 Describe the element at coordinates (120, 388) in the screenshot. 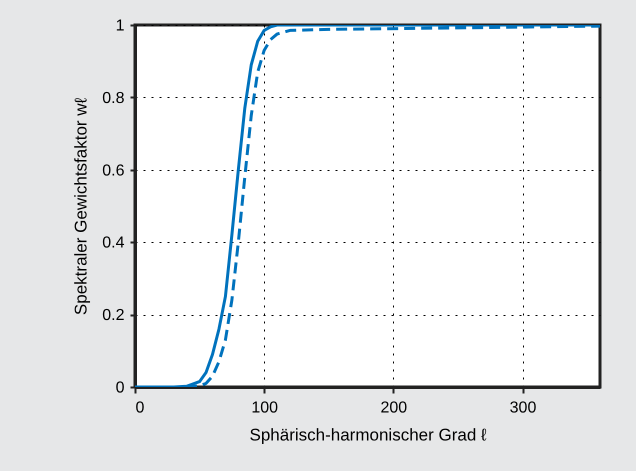

I see `y-tick-label: 0` at that location.